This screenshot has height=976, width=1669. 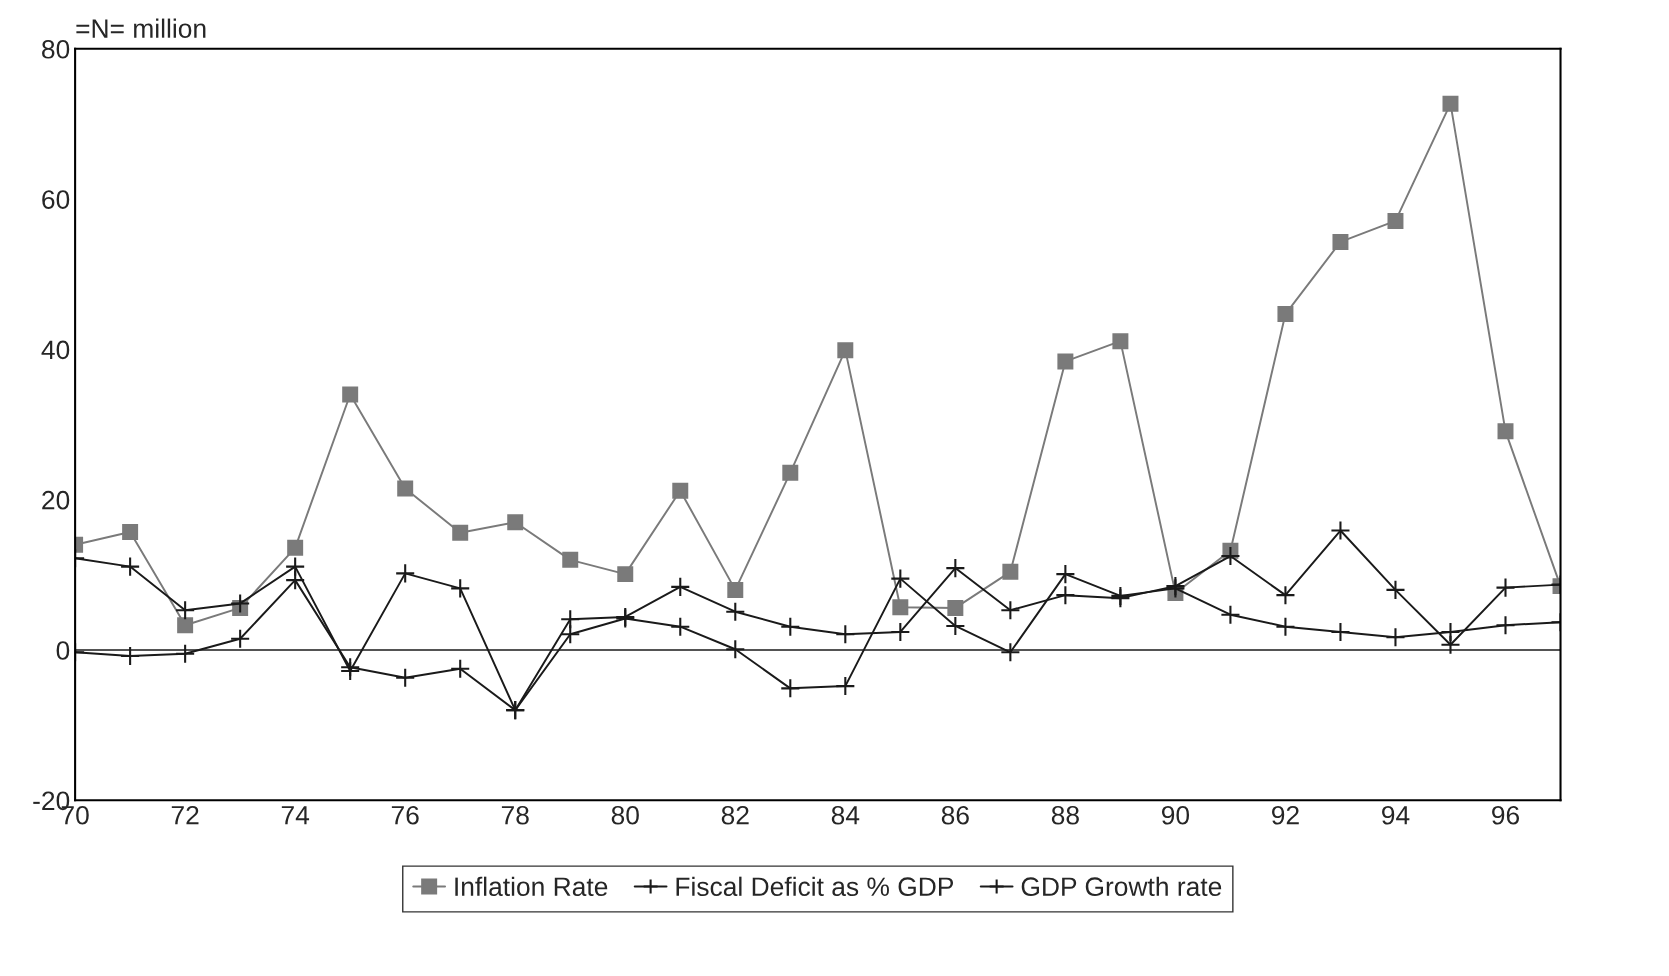 What do you see at coordinates (405, 815) in the screenshot?
I see `x-tick-label: 76` at bounding box center [405, 815].